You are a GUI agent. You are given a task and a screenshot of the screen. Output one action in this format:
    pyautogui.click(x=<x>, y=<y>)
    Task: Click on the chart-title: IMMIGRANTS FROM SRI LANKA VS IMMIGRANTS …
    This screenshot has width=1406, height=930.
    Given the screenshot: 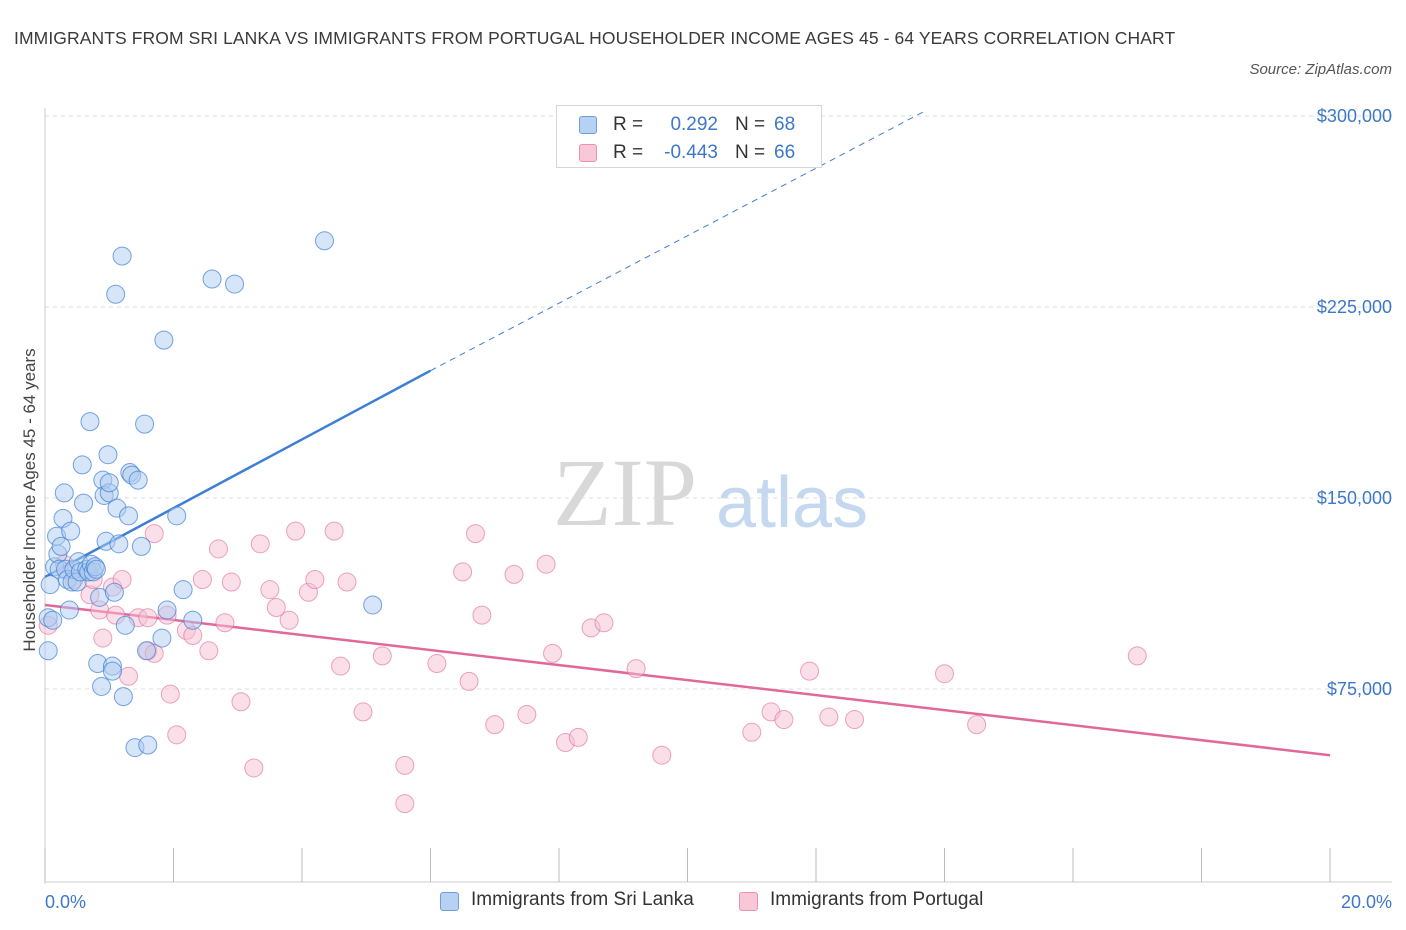 What is the action you would take?
    pyautogui.click(x=595, y=38)
    